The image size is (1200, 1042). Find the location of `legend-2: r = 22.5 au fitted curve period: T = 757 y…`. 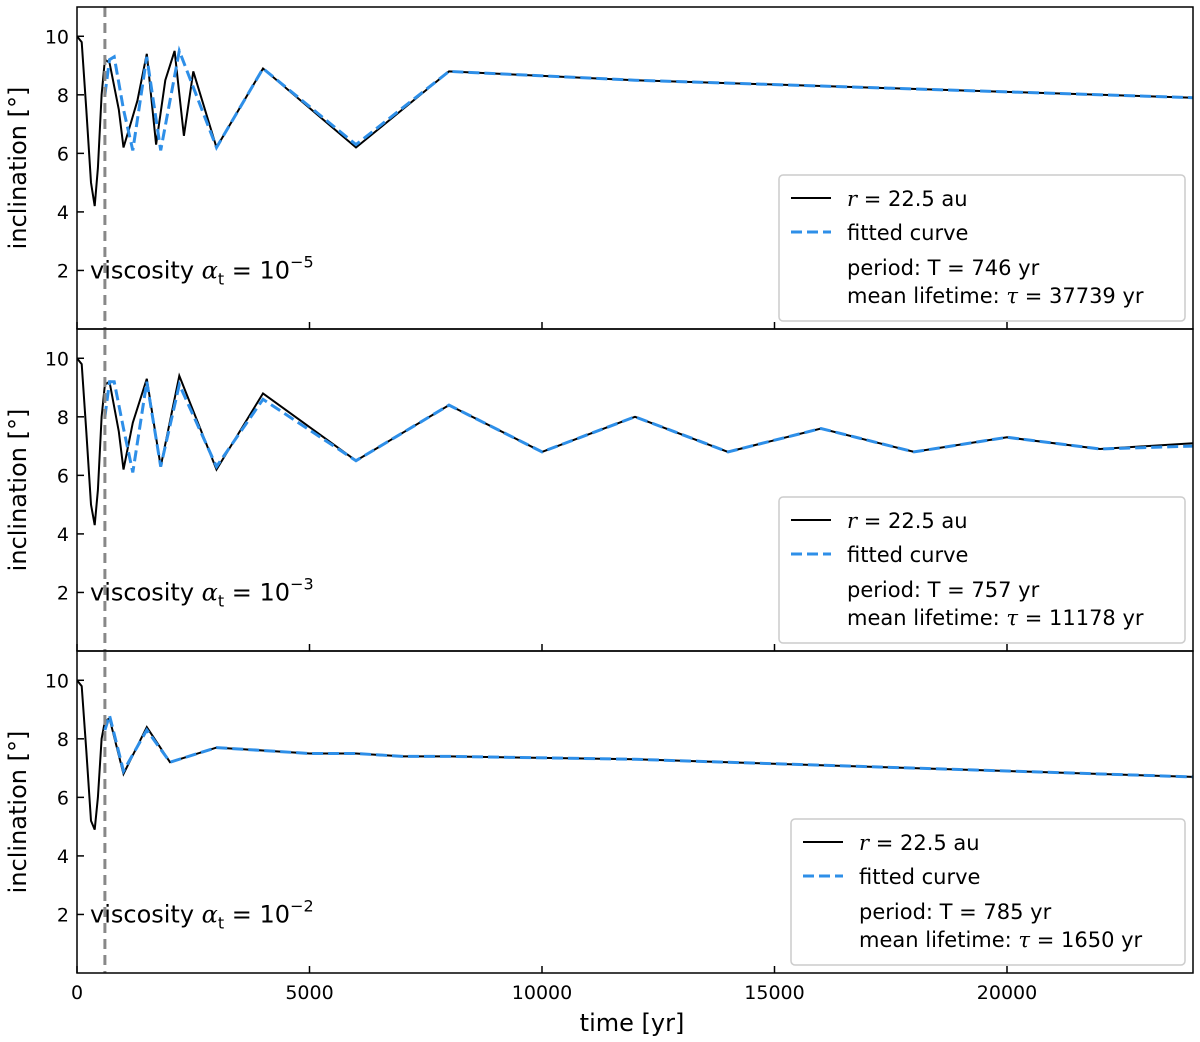

legend-2: r = 22.5 au fitted curve period: T = 757 y… is located at coordinates (982, 570).